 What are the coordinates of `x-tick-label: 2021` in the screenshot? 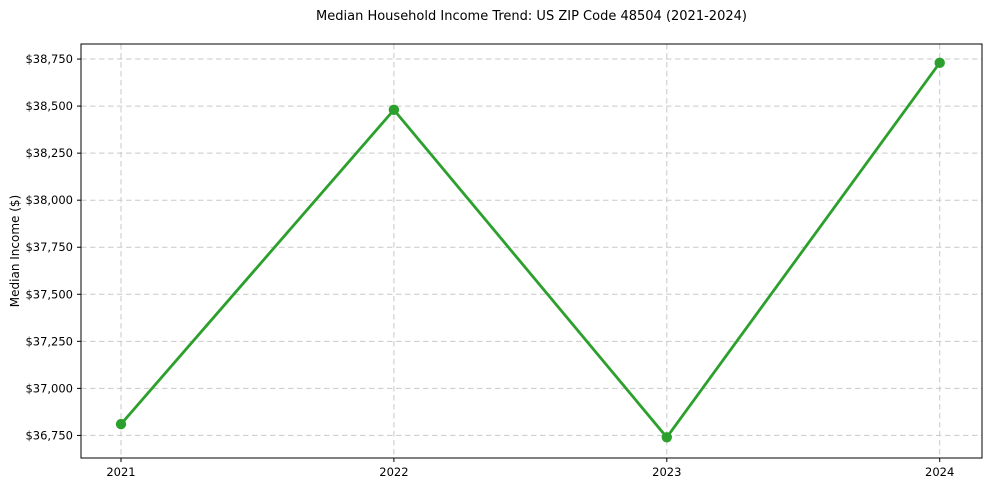 It's located at (120, 472).